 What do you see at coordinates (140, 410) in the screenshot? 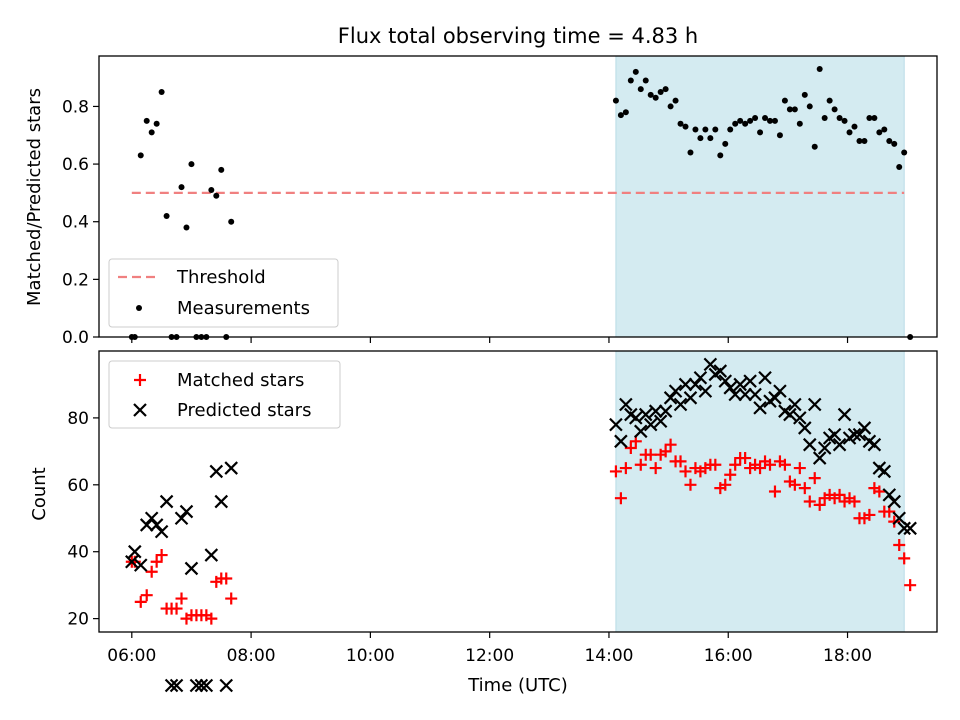
I see `predicted-legend-marker` at bounding box center [140, 410].